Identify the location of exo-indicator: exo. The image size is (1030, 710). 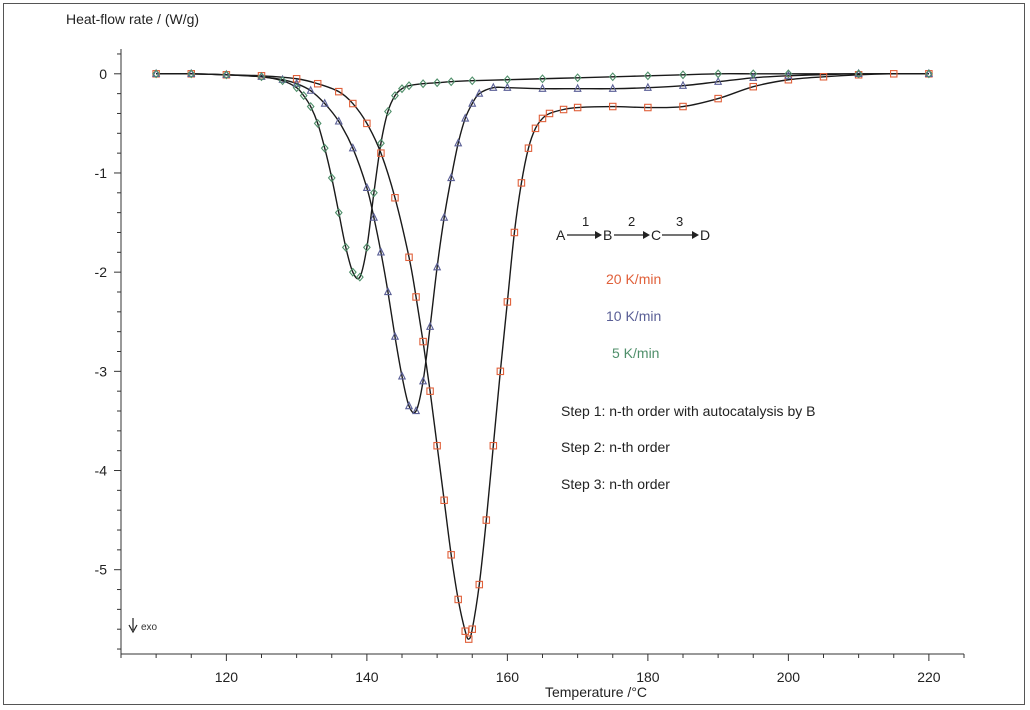
(143, 626).